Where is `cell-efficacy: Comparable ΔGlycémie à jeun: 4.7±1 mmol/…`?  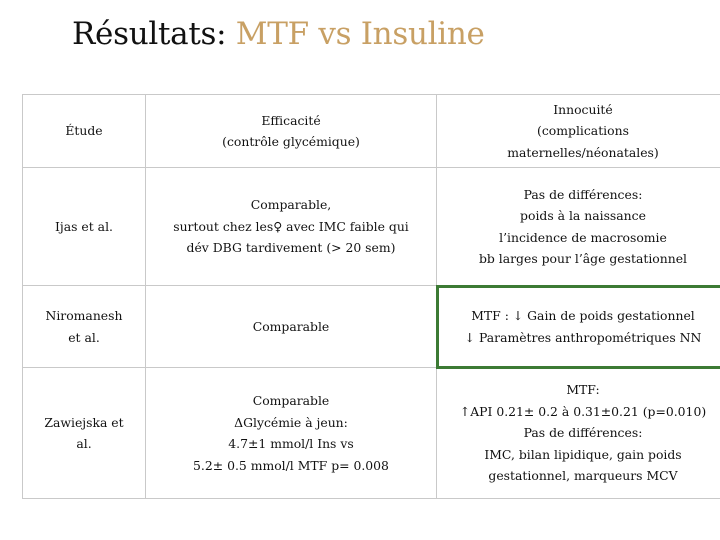 cell-efficacy: Comparable ΔGlycémie à jeun: 4.7±1 mmol/… is located at coordinates (291, 433).